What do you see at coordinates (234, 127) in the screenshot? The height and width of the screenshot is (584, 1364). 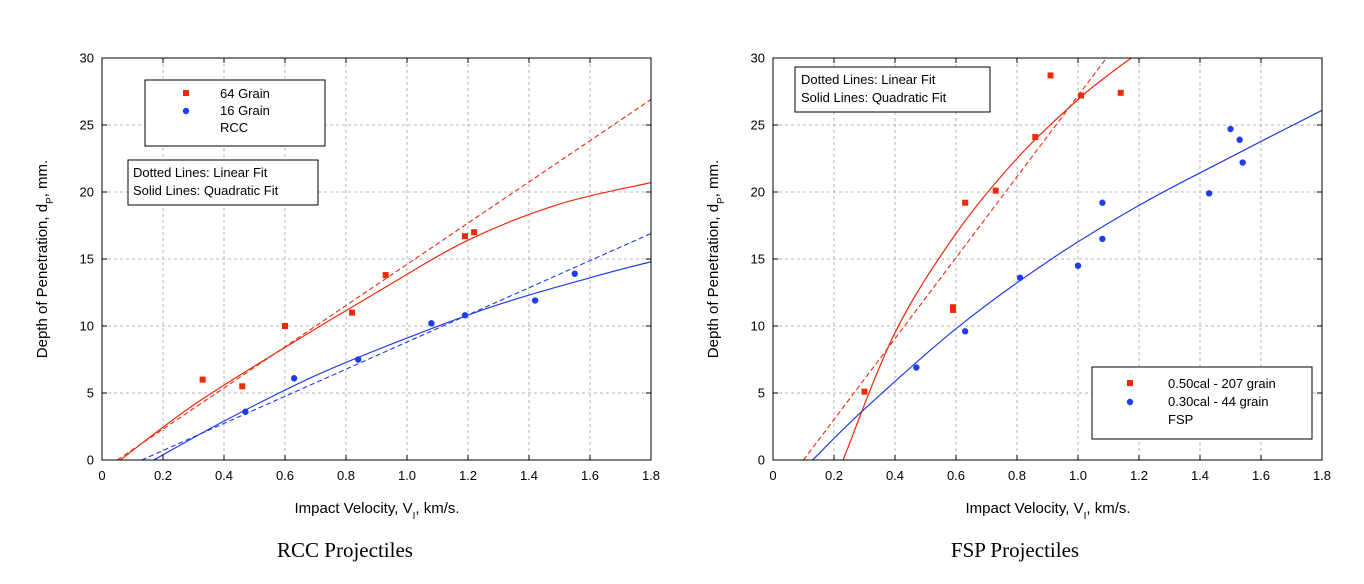 I see `legend-extra-label: RCC` at bounding box center [234, 127].